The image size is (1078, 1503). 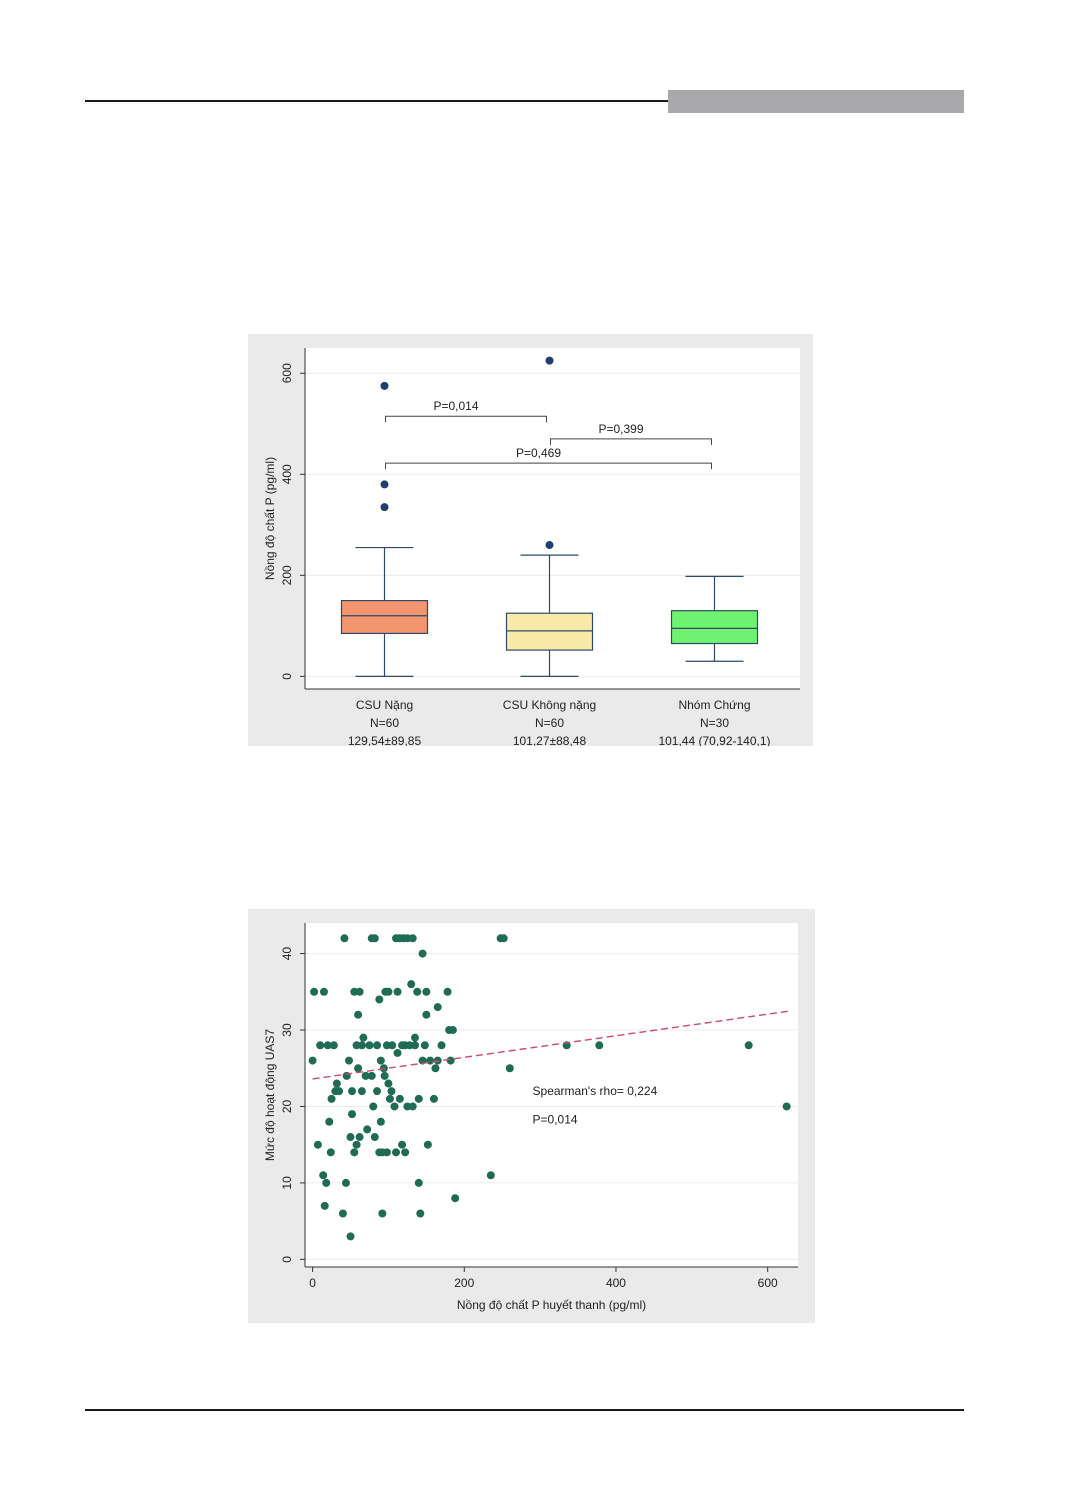 I want to click on x-tick-label: 600, so click(x=768, y=1283).